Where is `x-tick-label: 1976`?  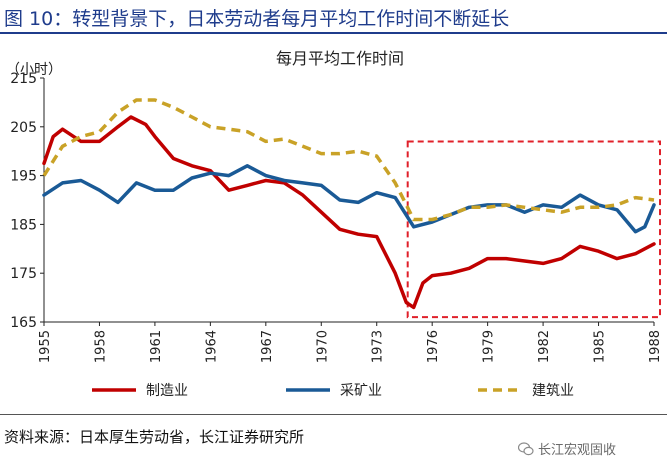
x-tick-label: 1976 is located at coordinates (433, 346).